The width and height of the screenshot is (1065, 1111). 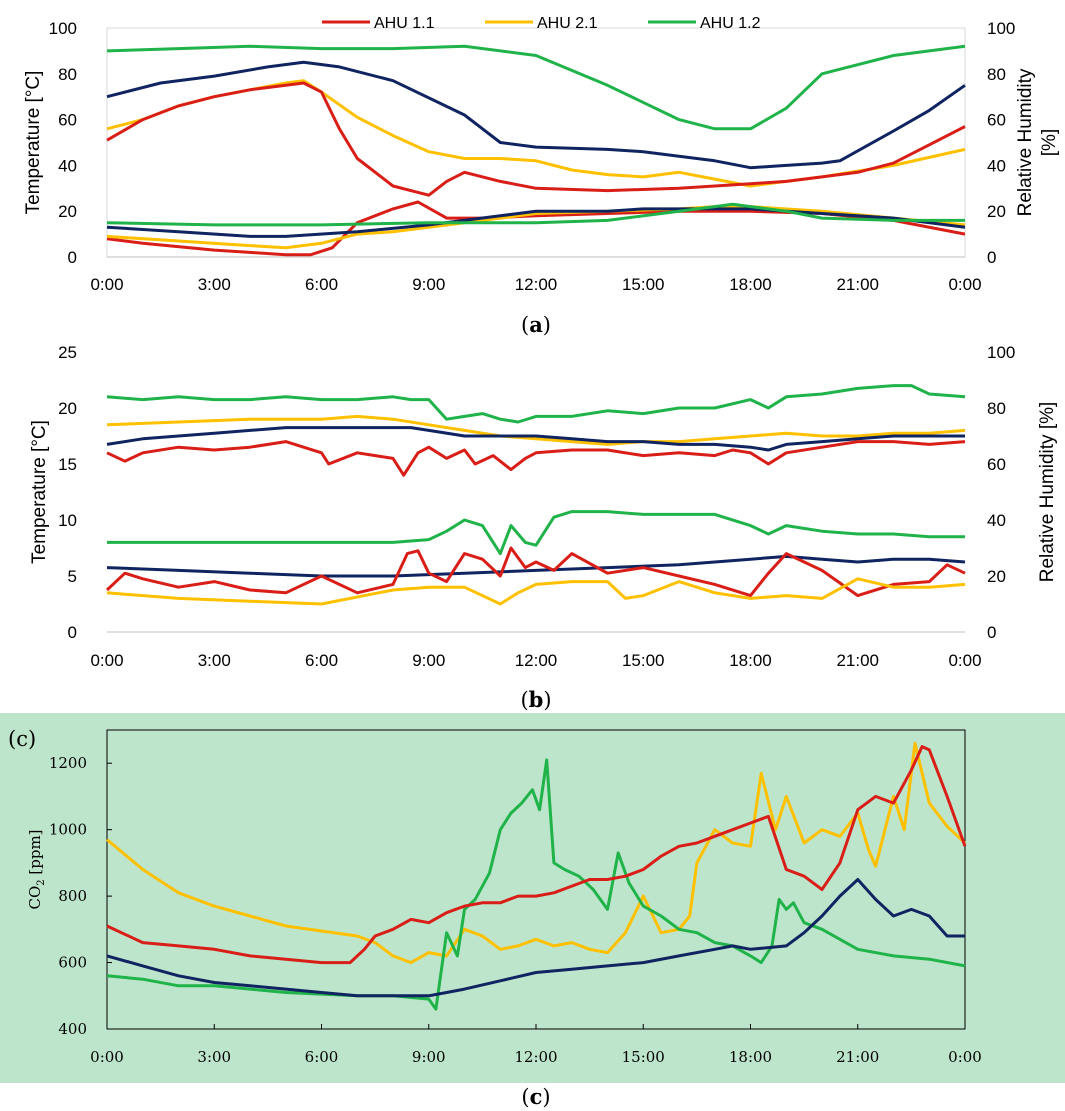 What do you see at coordinates (1049, 142) in the screenshot?
I see `y-axis-label-right-unit: [%]` at bounding box center [1049, 142].